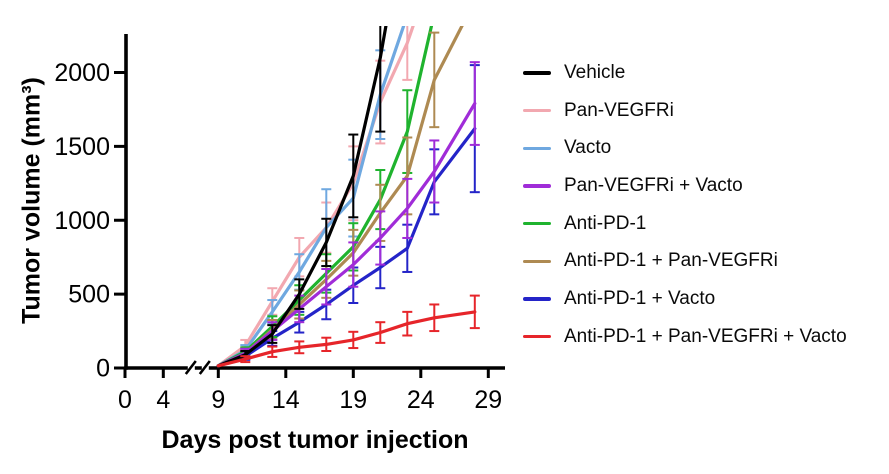 The width and height of the screenshot is (889, 474). What do you see at coordinates (588, 148) in the screenshot?
I see `legend-label: Vacto` at bounding box center [588, 148].